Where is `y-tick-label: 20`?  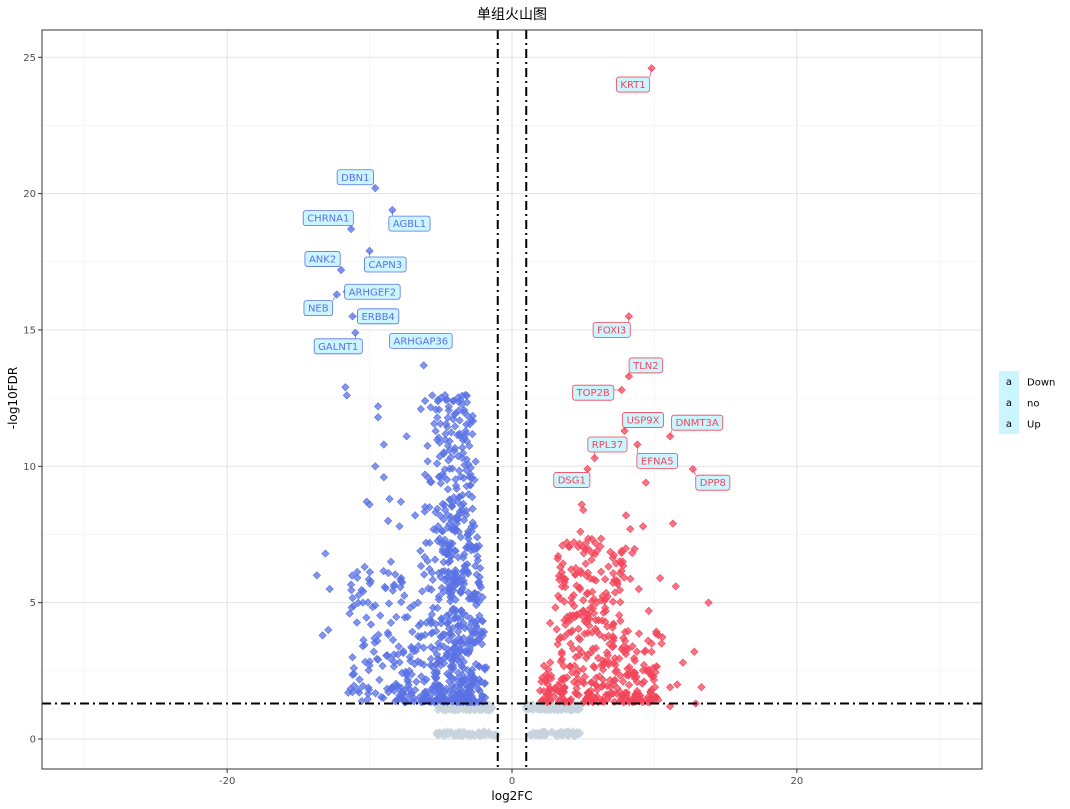
y-tick-label: 20 is located at coordinates (29, 194).